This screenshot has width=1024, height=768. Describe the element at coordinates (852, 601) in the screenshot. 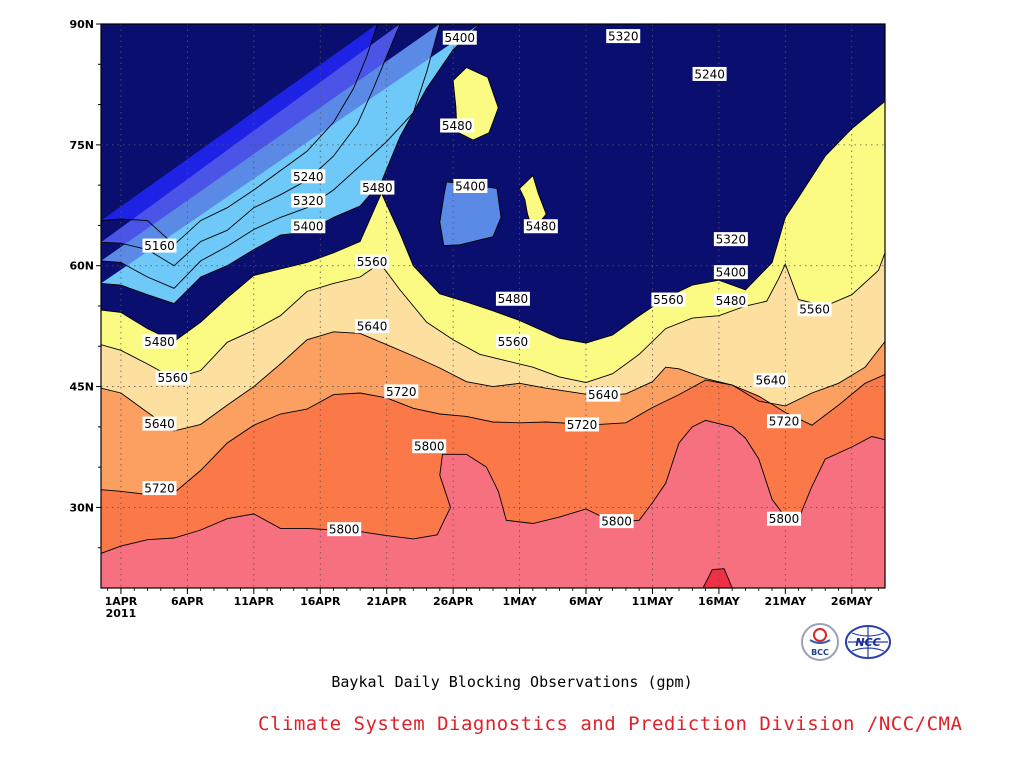

I see `x-tick-label: 26MAY` at that location.